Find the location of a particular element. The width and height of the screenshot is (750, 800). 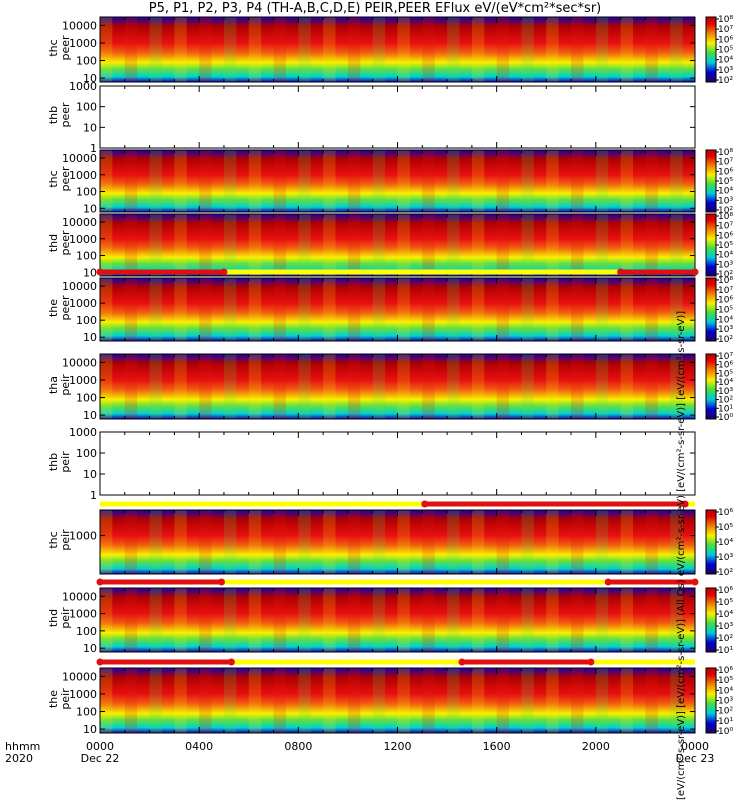

panel-label: thb peir is located at coordinates (59, 462).